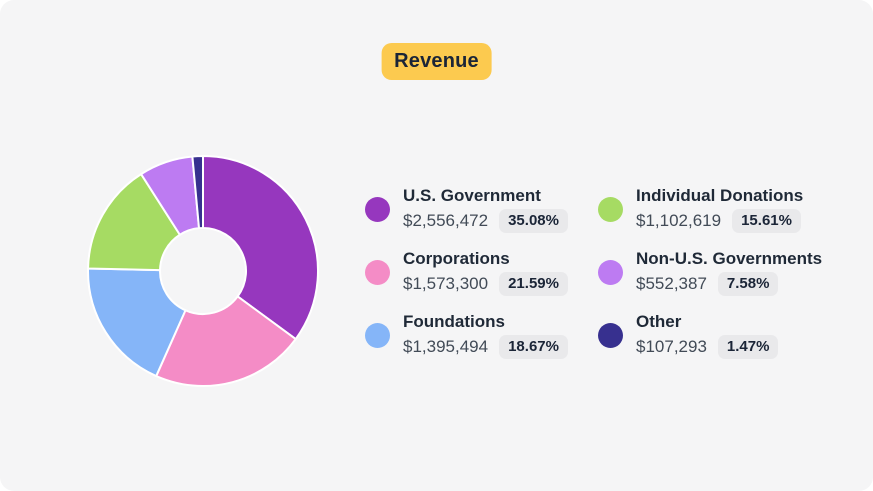 The height and width of the screenshot is (491, 873). I want to click on legend-amount: $1,395,494, so click(446, 346).